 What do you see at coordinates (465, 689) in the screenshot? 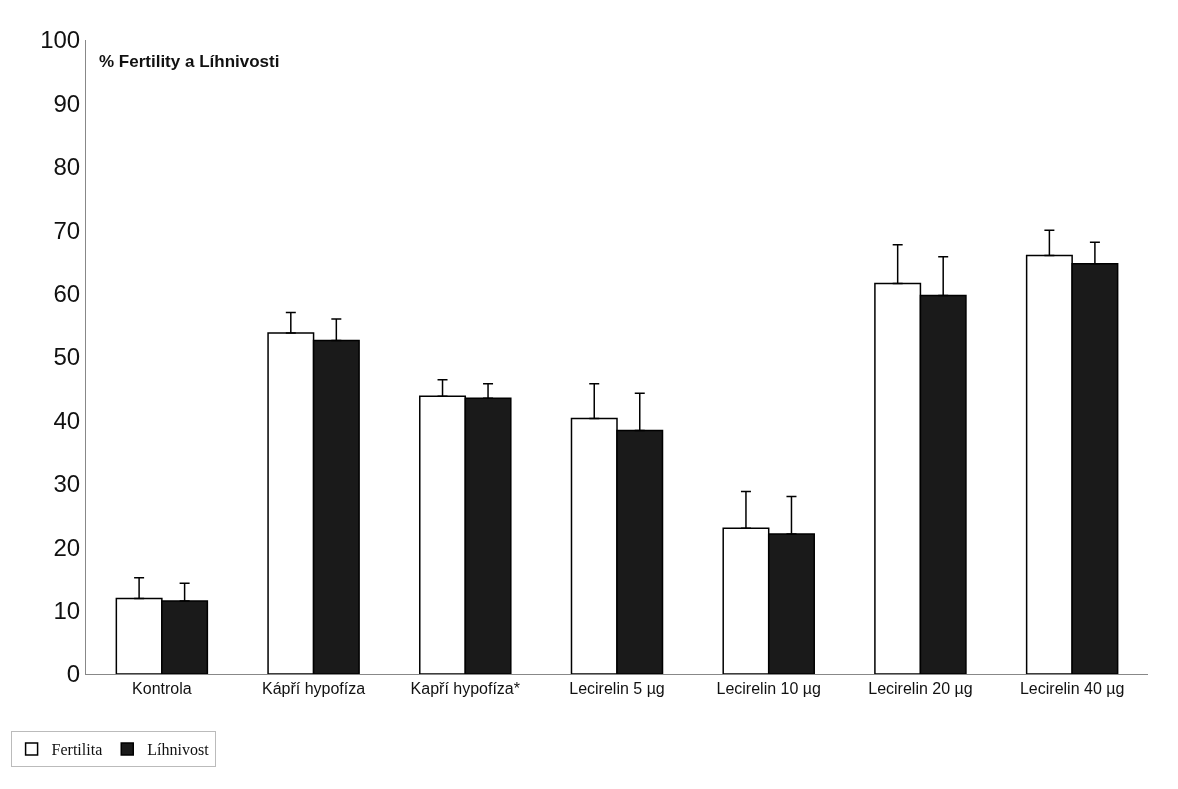
I see `x-tick-label: Kapří hypofíza*` at bounding box center [465, 689].